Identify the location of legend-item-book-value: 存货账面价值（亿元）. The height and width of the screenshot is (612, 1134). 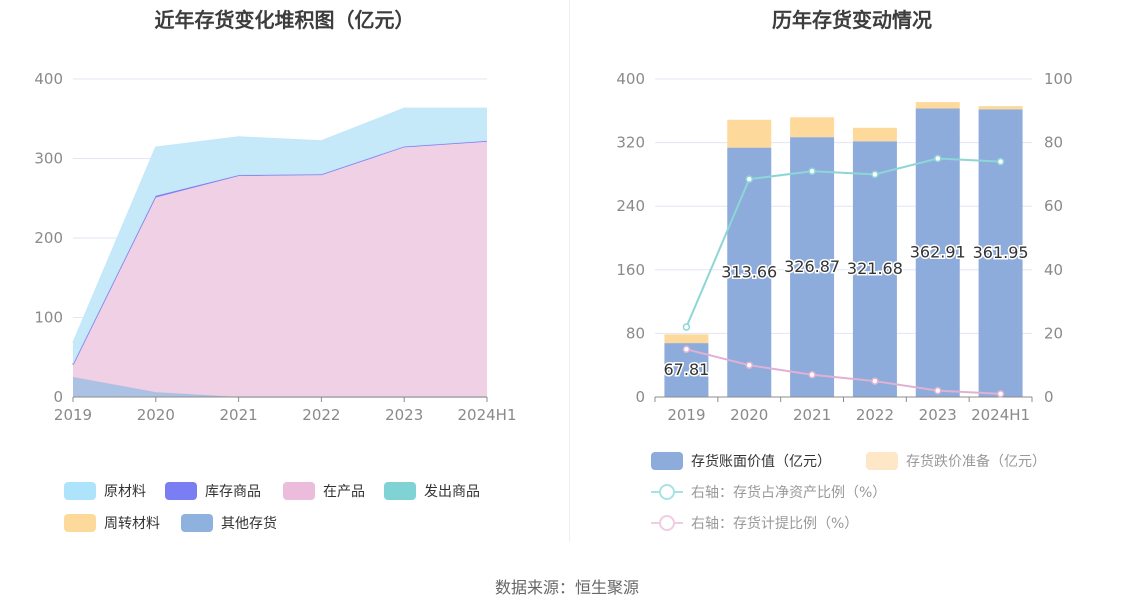
(741, 461).